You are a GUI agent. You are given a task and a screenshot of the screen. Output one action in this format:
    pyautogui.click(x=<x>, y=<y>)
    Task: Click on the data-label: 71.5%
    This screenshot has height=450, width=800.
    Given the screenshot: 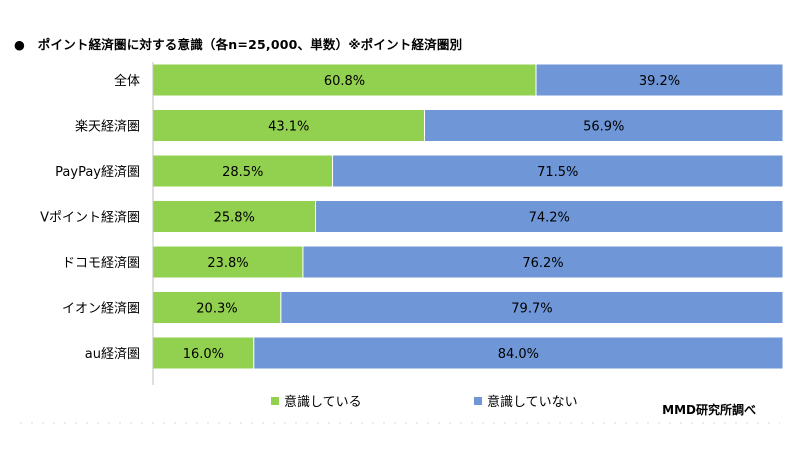 What is the action you would take?
    pyautogui.click(x=557, y=172)
    